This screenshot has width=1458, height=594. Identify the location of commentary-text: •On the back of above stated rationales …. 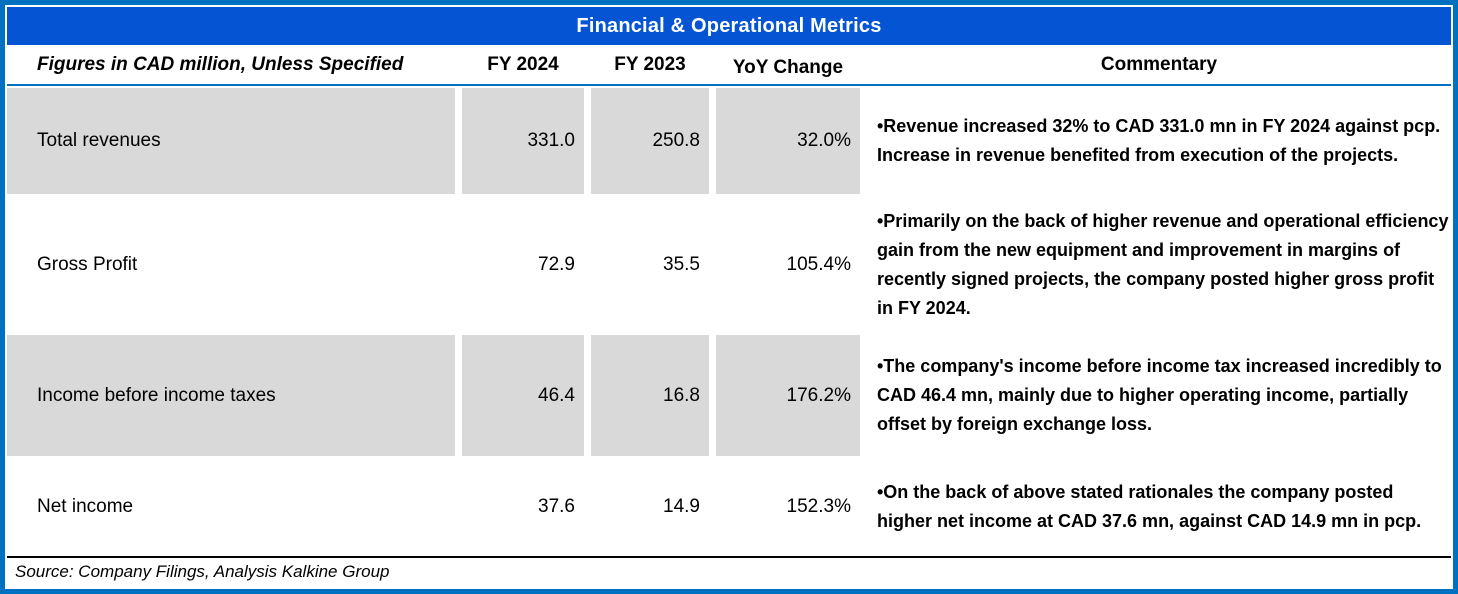
(1149, 506).